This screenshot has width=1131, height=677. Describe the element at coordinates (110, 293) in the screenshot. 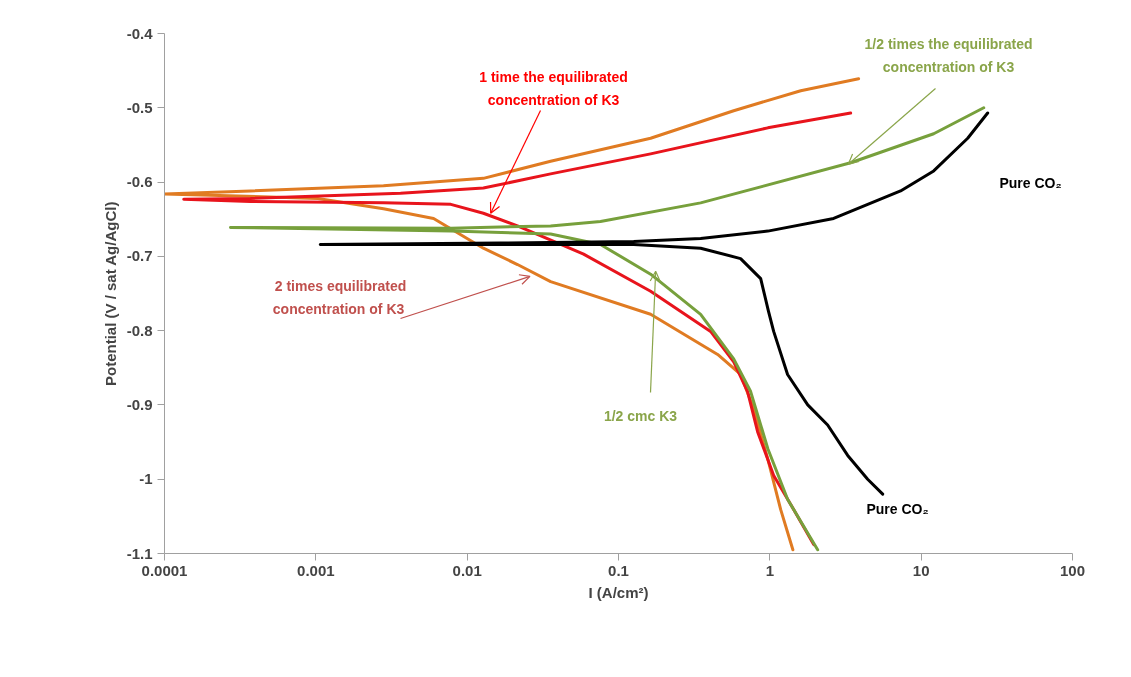

I see `y-axis-title: Potential (V / sat Ag/AgCl)` at that location.